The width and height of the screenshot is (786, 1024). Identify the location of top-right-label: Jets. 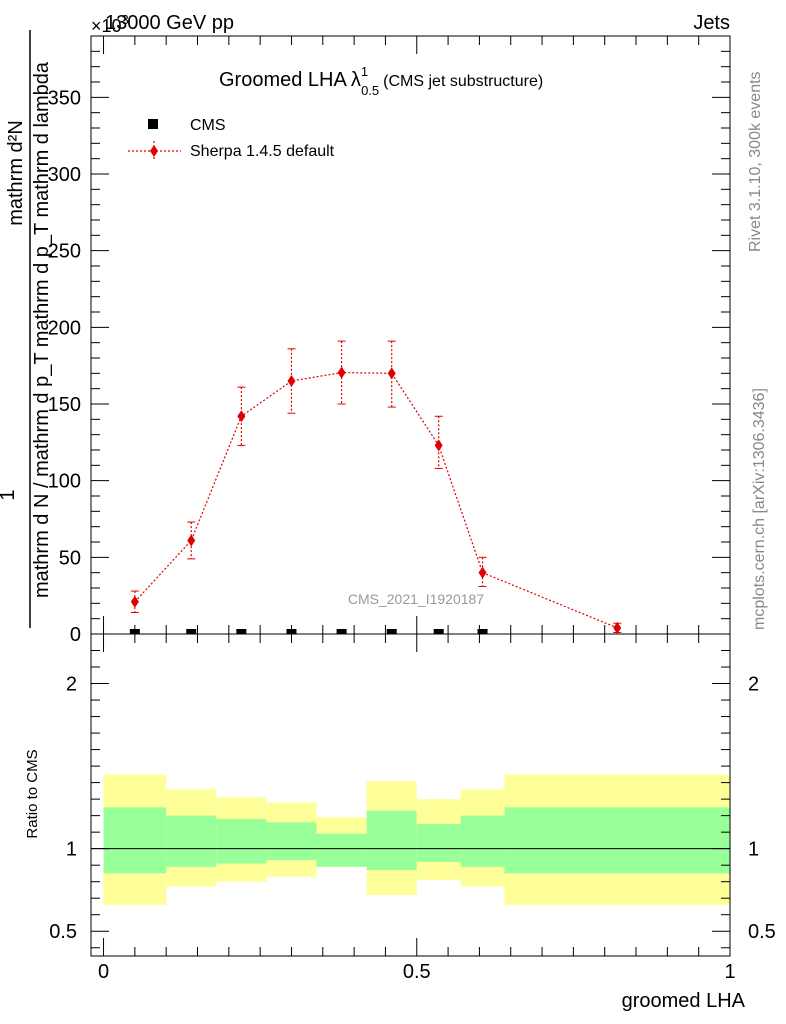
(711, 23).